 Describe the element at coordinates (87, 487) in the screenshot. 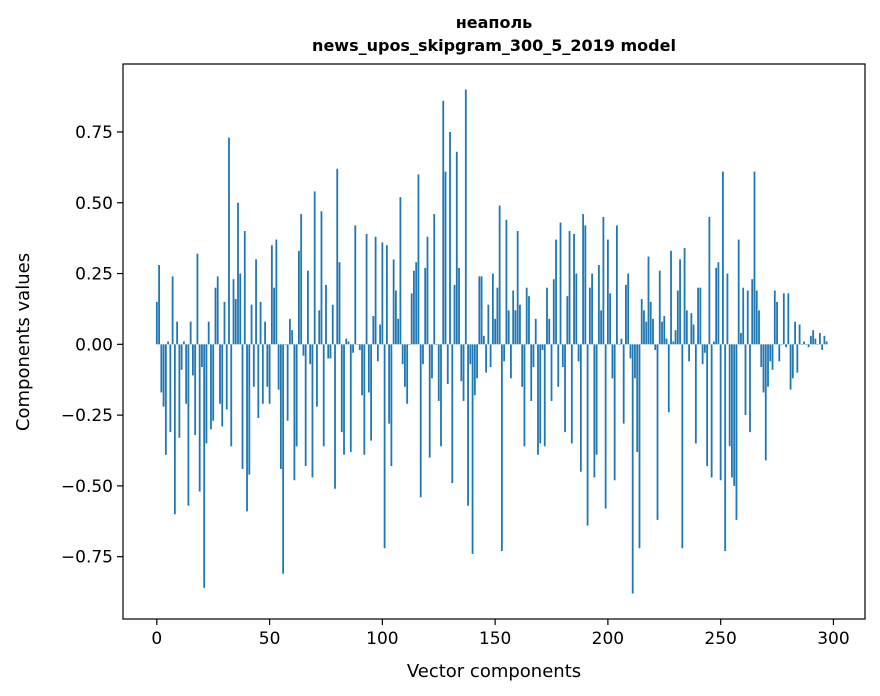

I see `y-tick-label: −0.50` at that location.